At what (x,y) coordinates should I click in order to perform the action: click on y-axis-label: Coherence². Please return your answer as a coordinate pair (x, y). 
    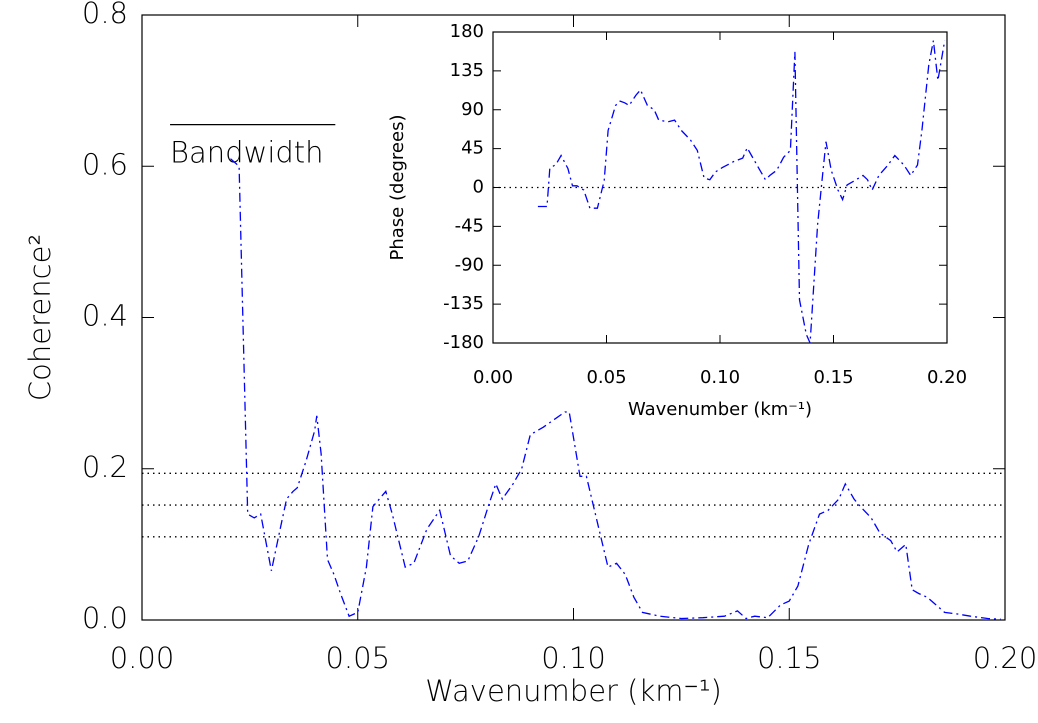
    Looking at the image, I should click on (40, 317).